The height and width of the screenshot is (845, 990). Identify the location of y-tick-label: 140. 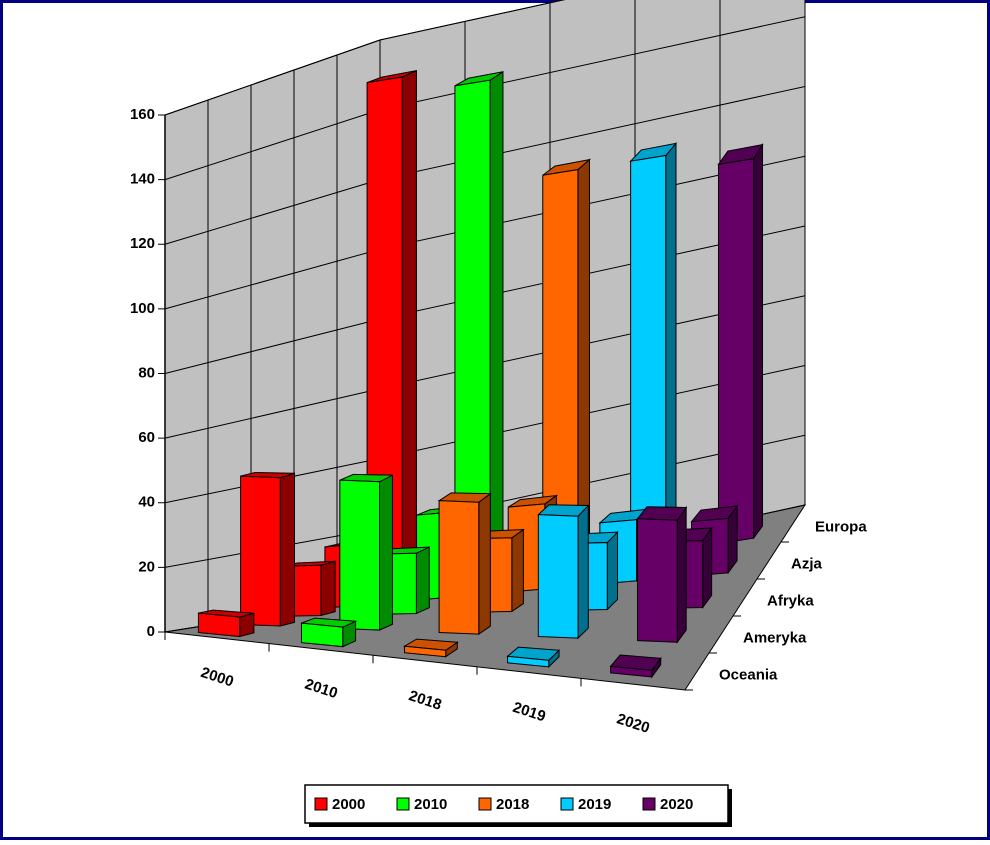
(142, 179).